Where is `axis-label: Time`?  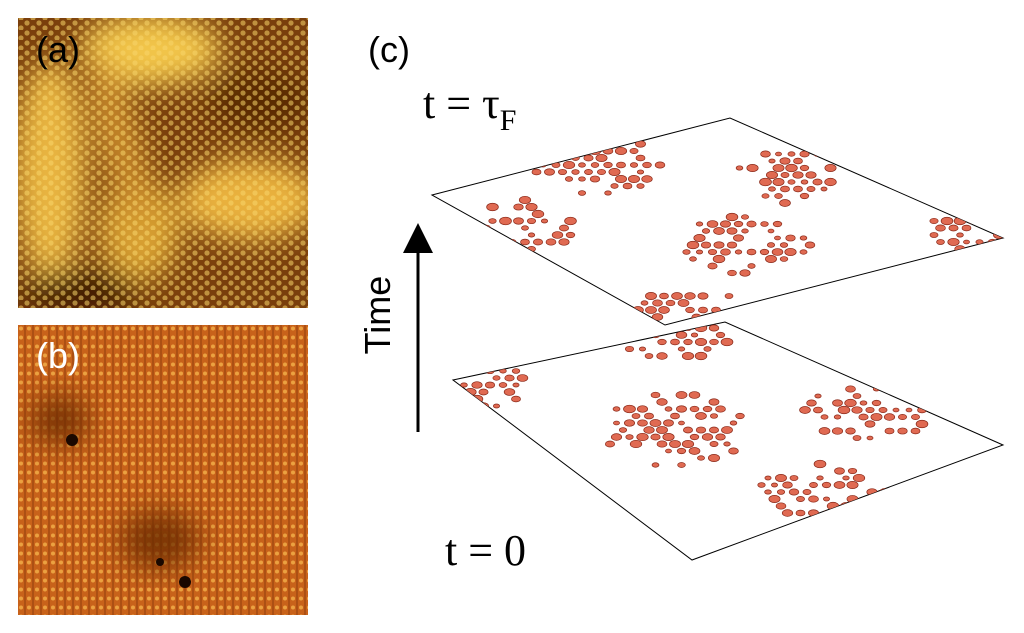
axis-label: Time is located at coordinates (377, 315).